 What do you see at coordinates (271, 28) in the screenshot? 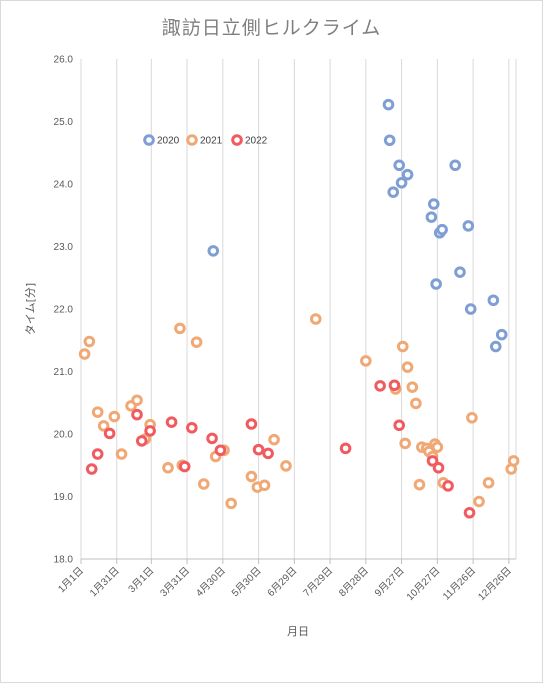
I see `chart-title: 諏訪日立側ヒルクライム` at bounding box center [271, 28].